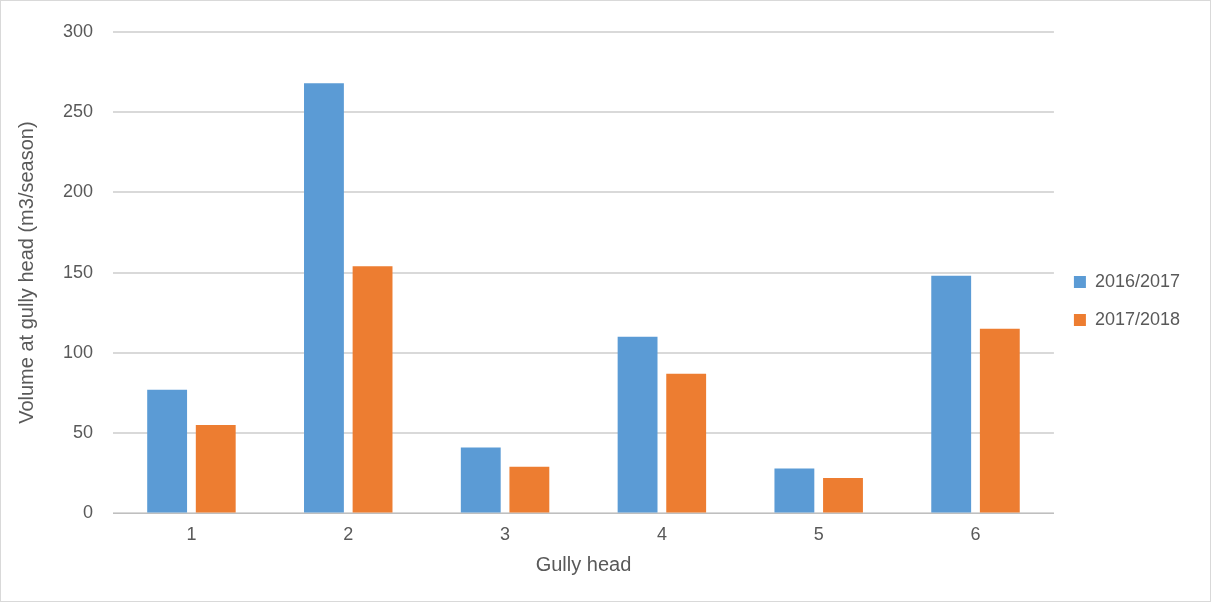 The height and width of the screenshot is (602, 1211). What do you see at coordinates (25, 272) in the screenshot?
I see `y-axis-title: Volume at gully head (m3/season)` at bounding box center [25, 272].